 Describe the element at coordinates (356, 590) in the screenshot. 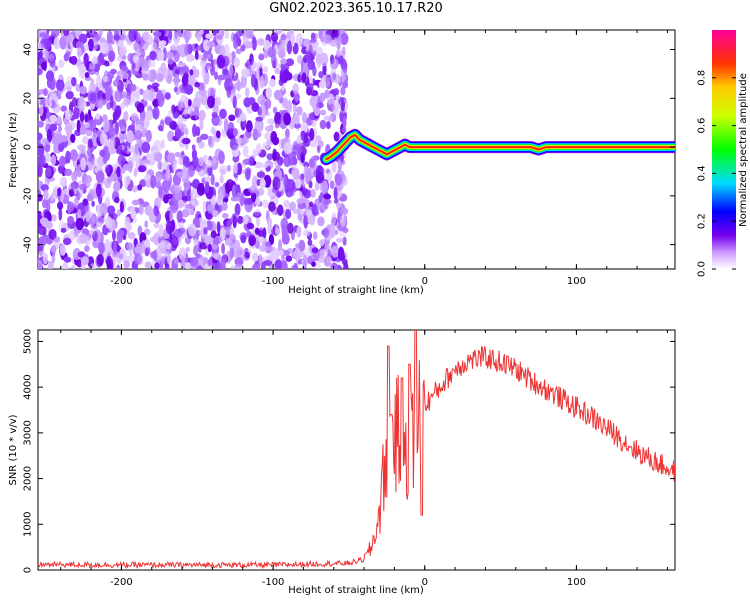

I see `snr-x-label: Height of straight line (km)` at that location.